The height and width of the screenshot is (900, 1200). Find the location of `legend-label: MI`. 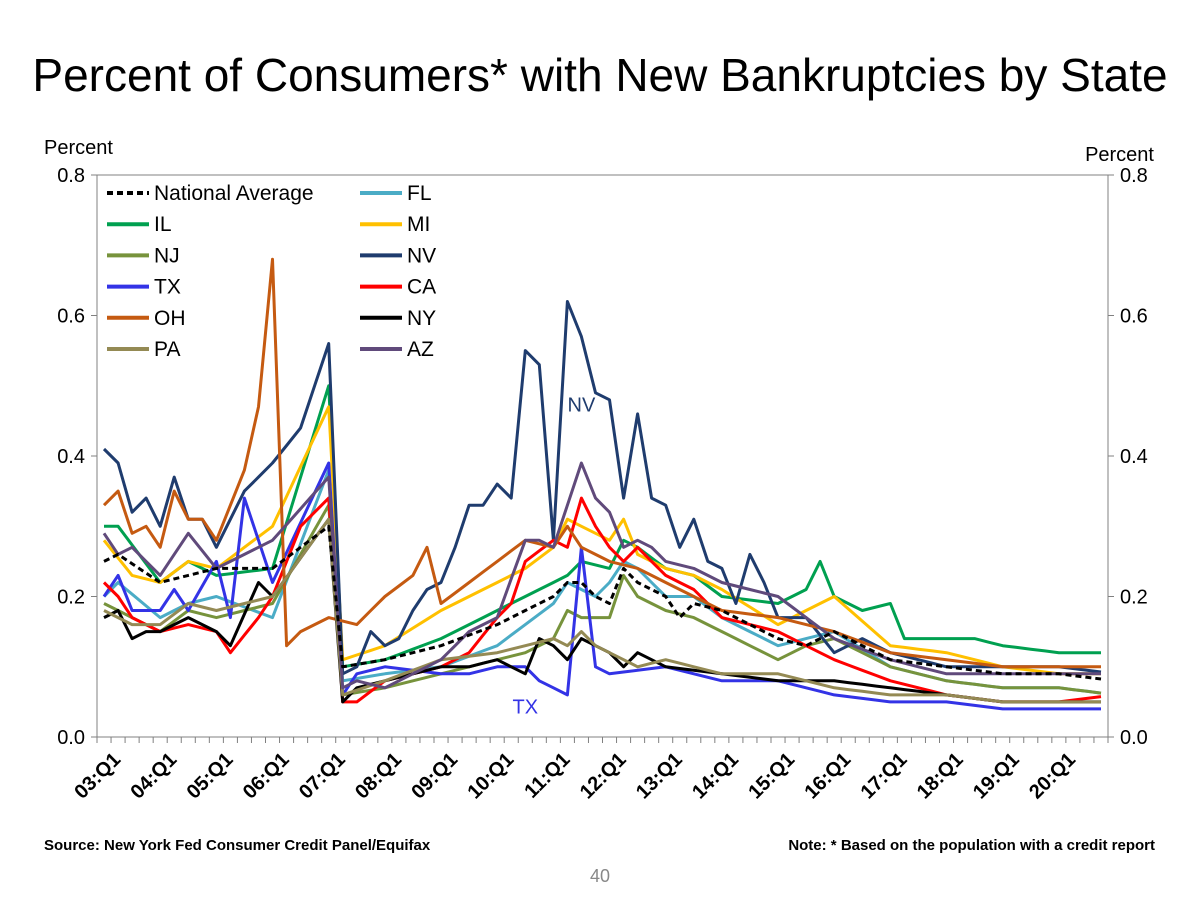

legend-label: MI is located at coordinates (418, 224).